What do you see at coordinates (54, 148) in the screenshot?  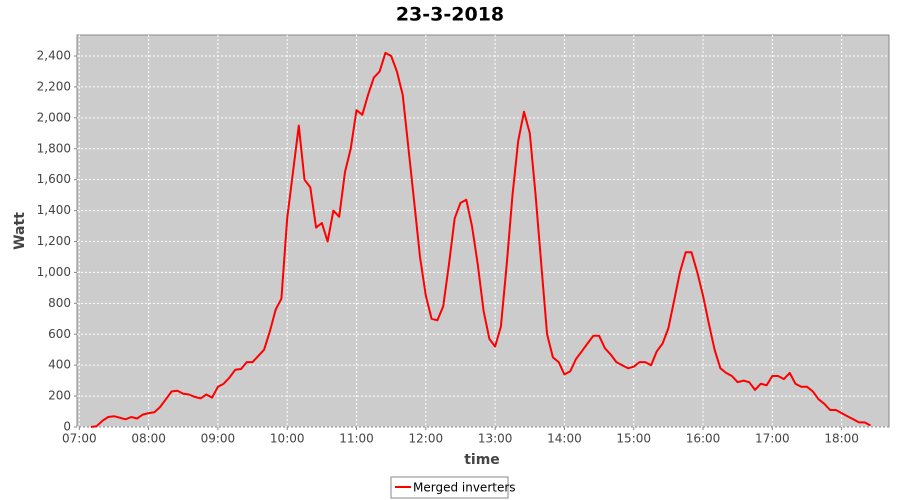 I see `y-tick-label: 1,800` at bounding box center [54, 148].